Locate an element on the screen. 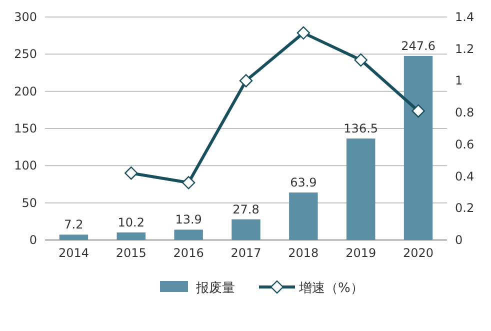 The width and height of the screenshot is (491, 331). data-label: 136.5 is located at coordinates (361, 129).